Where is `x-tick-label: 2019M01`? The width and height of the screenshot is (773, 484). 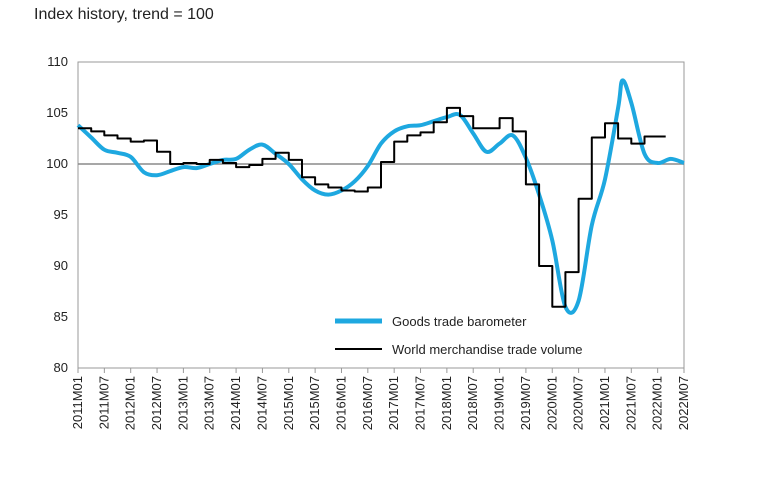
x-tick-label: 2019M01 is located at coordinates (499, 403).